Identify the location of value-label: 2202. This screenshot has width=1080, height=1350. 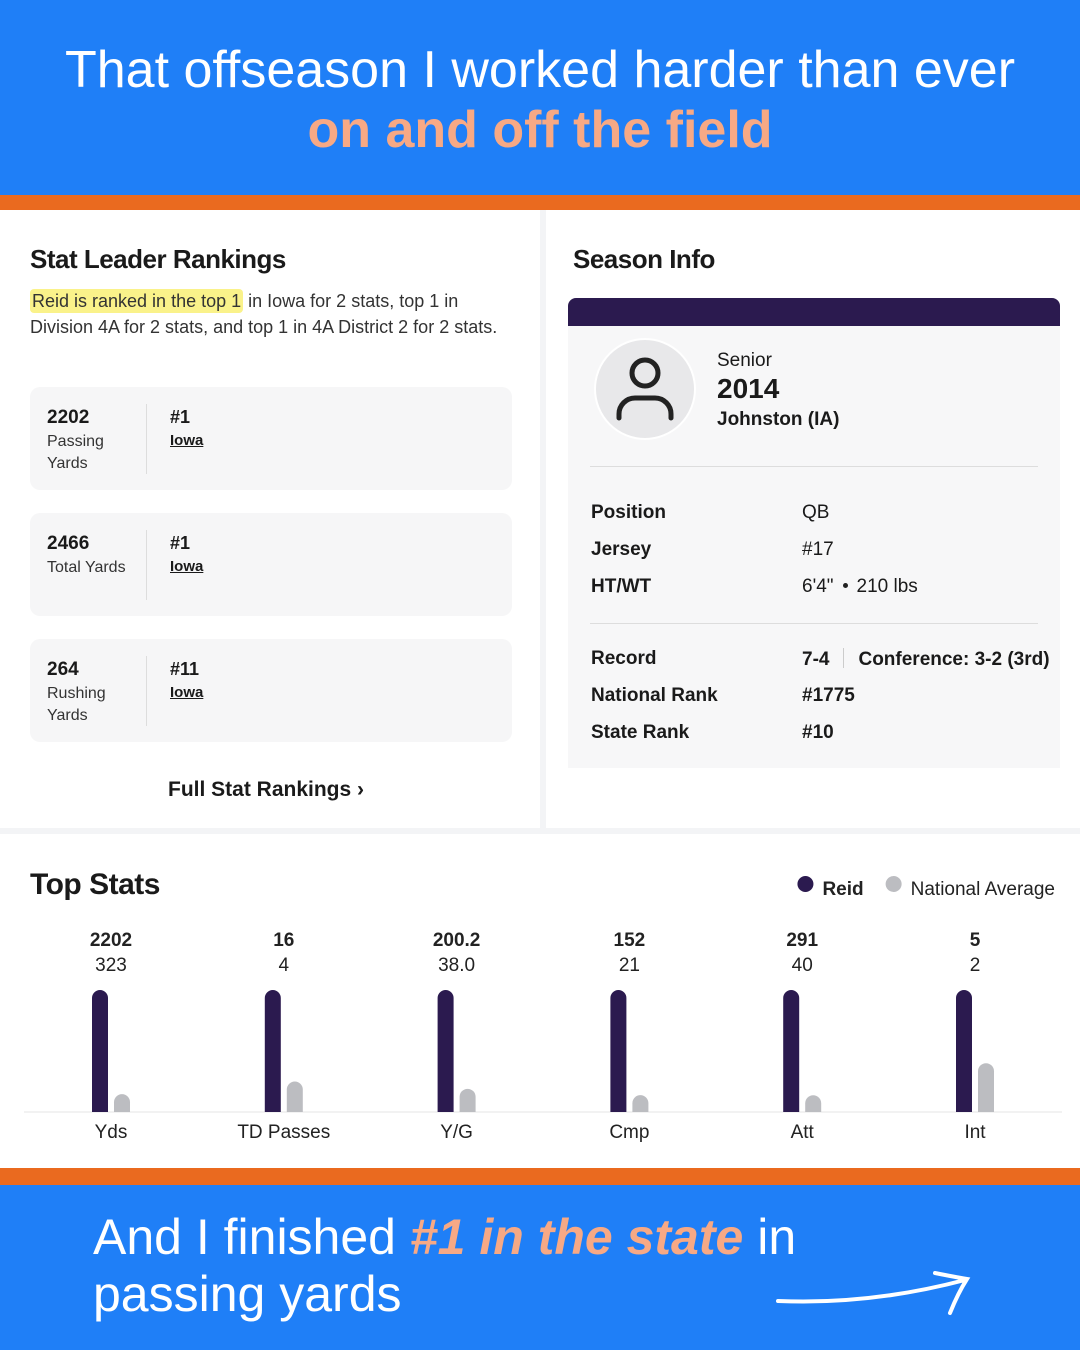
(111, 940).